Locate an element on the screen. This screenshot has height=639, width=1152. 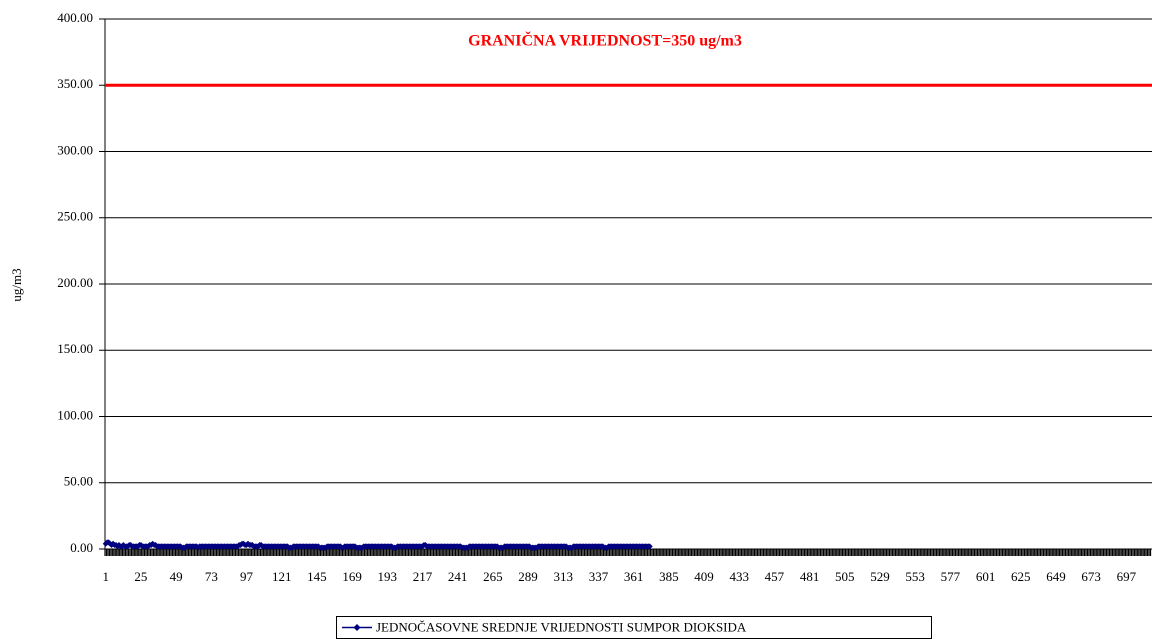
x-tick-label: 49 is located at coordinates (176, 576).